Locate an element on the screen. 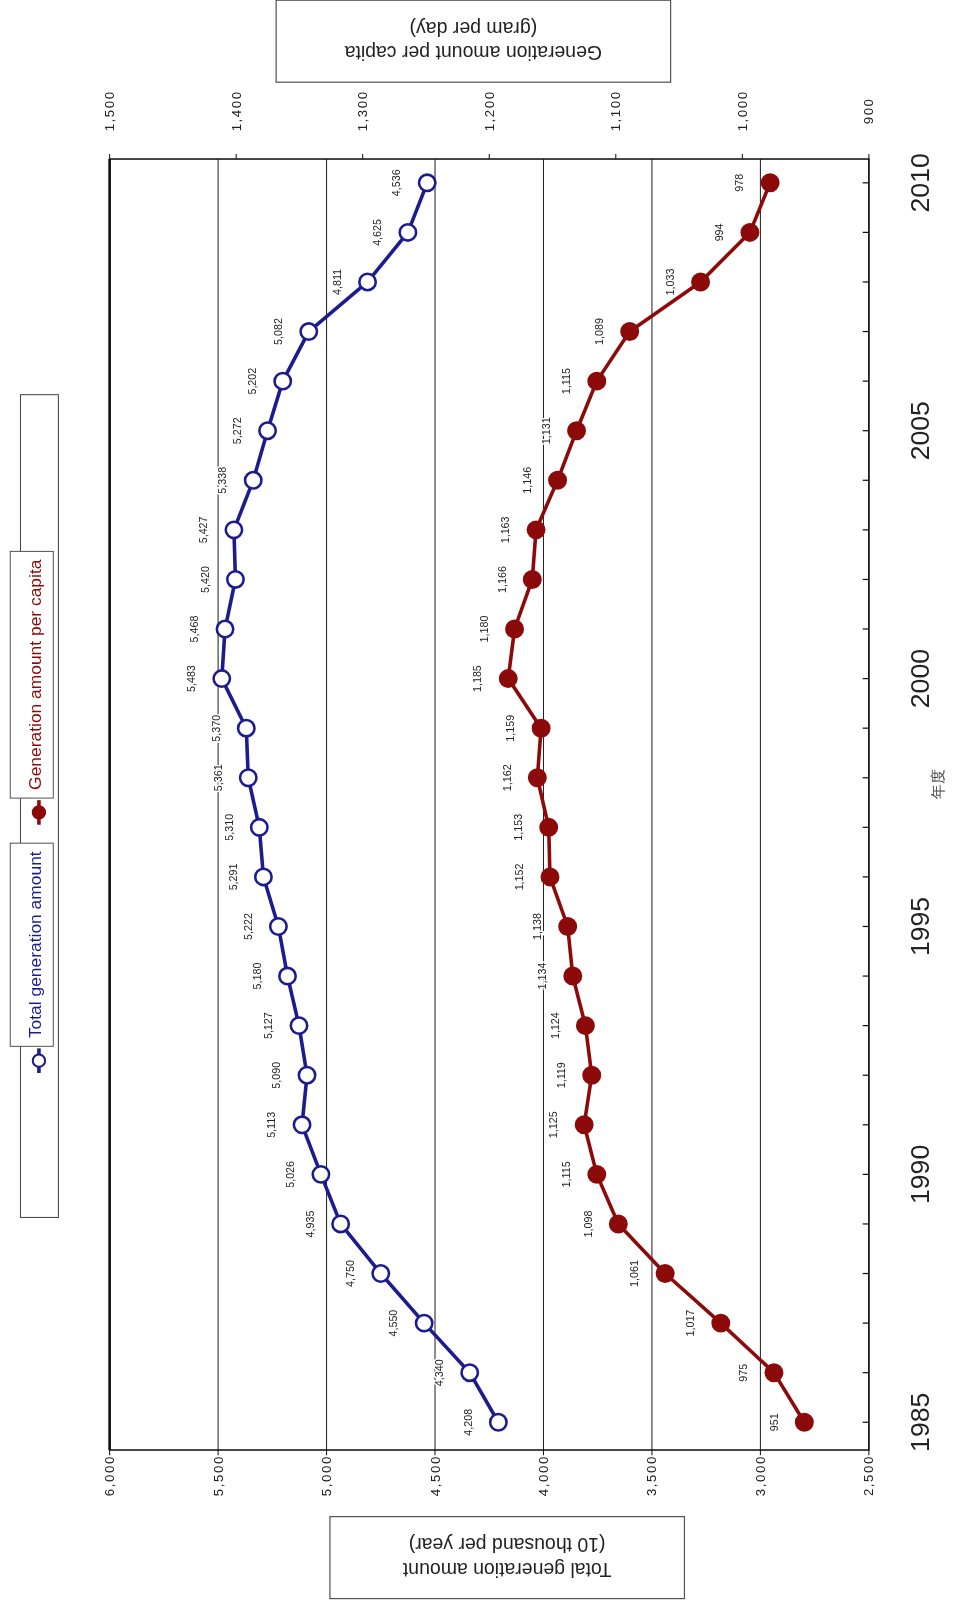 The width and height of the screenshot is (958, 1607). annotation: 1,159 is located at coordinates (510, 728).